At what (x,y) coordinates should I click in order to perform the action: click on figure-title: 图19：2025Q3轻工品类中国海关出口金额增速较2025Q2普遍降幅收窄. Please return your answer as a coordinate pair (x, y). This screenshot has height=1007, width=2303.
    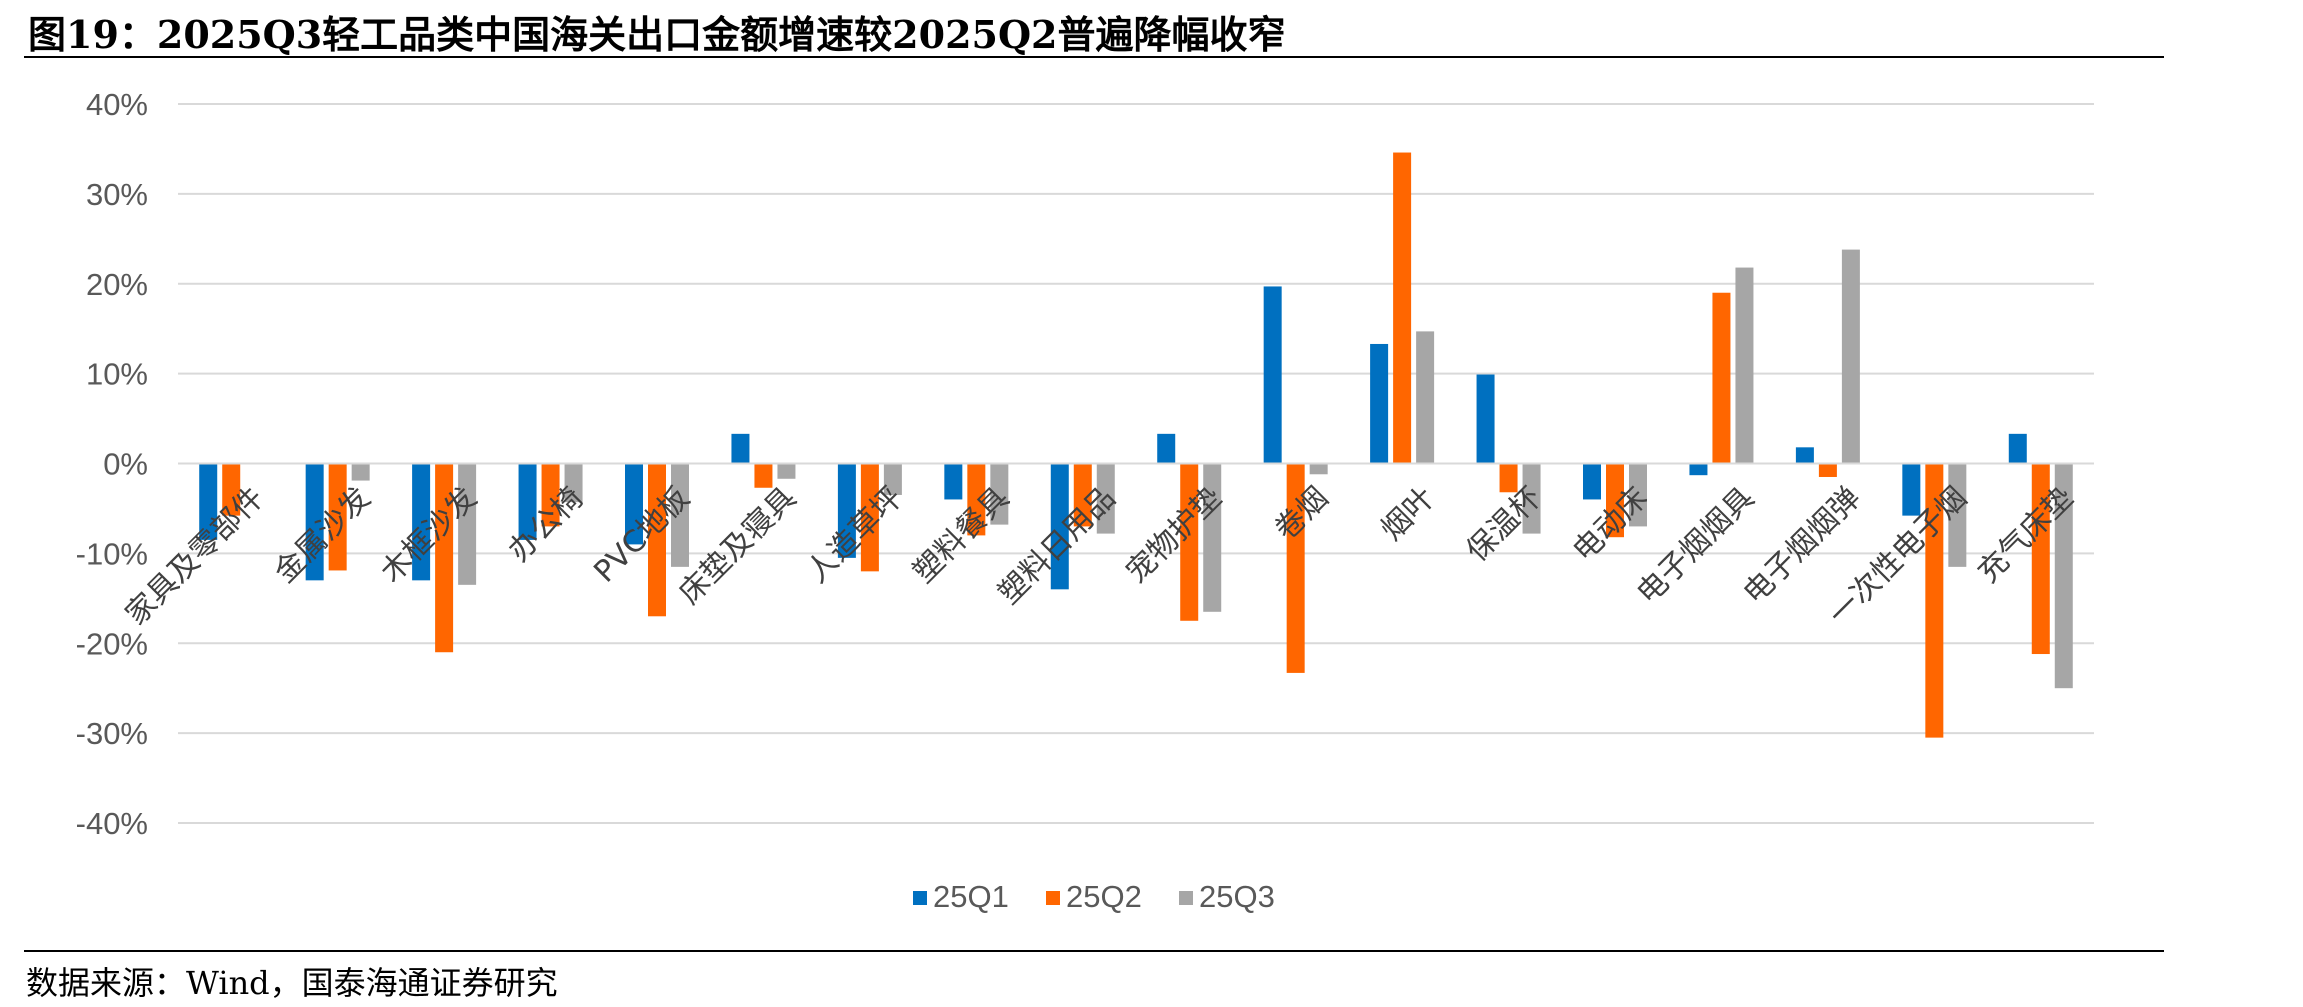
    Looking at the image, I should click on (657, 34).